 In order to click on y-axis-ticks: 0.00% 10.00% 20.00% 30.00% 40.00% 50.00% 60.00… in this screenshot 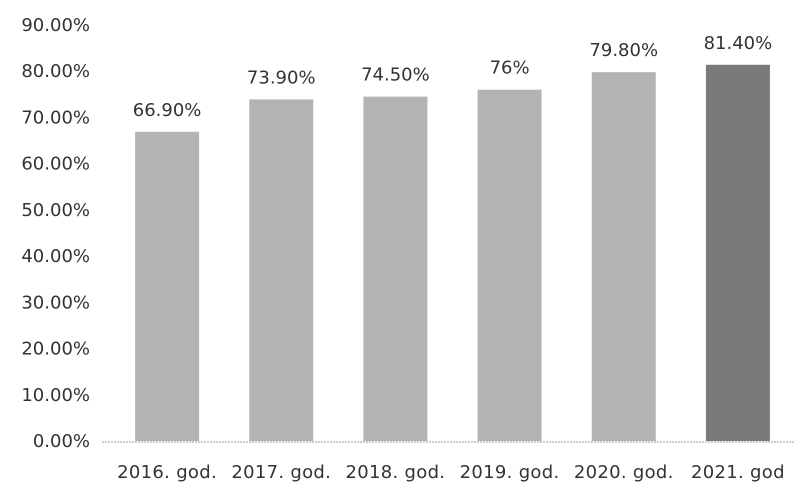, I will do `click(55, 233)`.